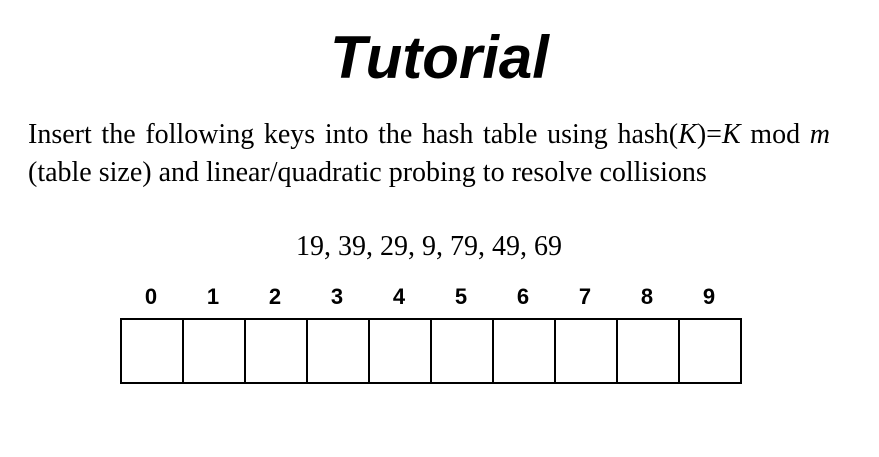  I want to click on index-label: 1, so click(213, 296).